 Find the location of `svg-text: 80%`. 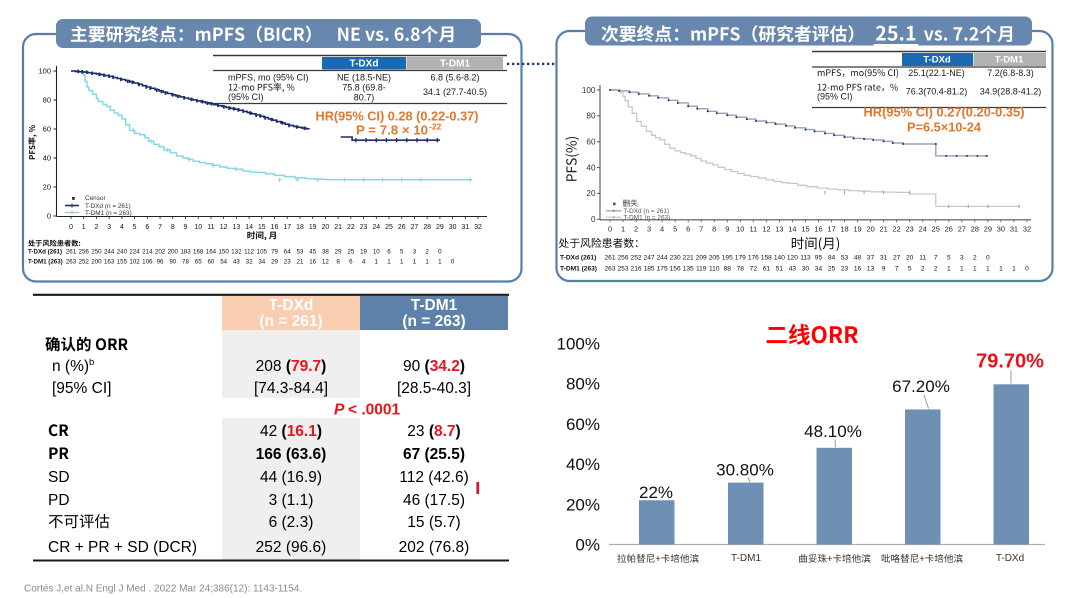

svg-text: 80% is located at coordinates (583, 384).